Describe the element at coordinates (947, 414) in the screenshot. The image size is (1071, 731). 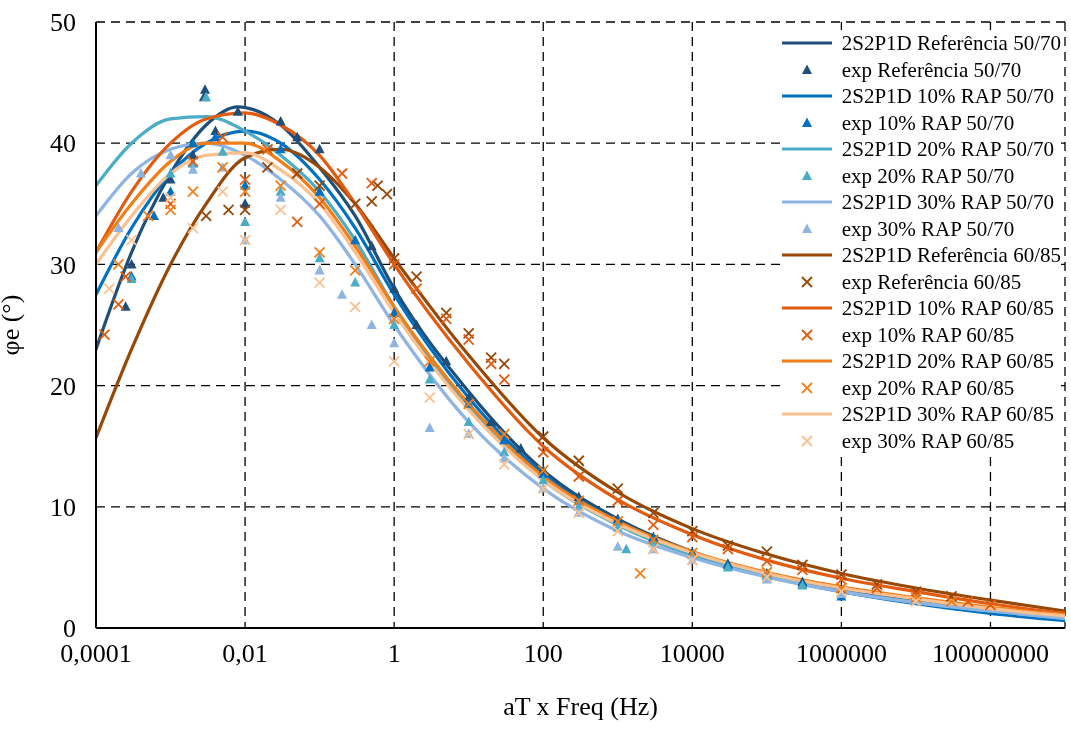
I see `legend-label: 2S2P1D 30% RAP 60/85` at that location.